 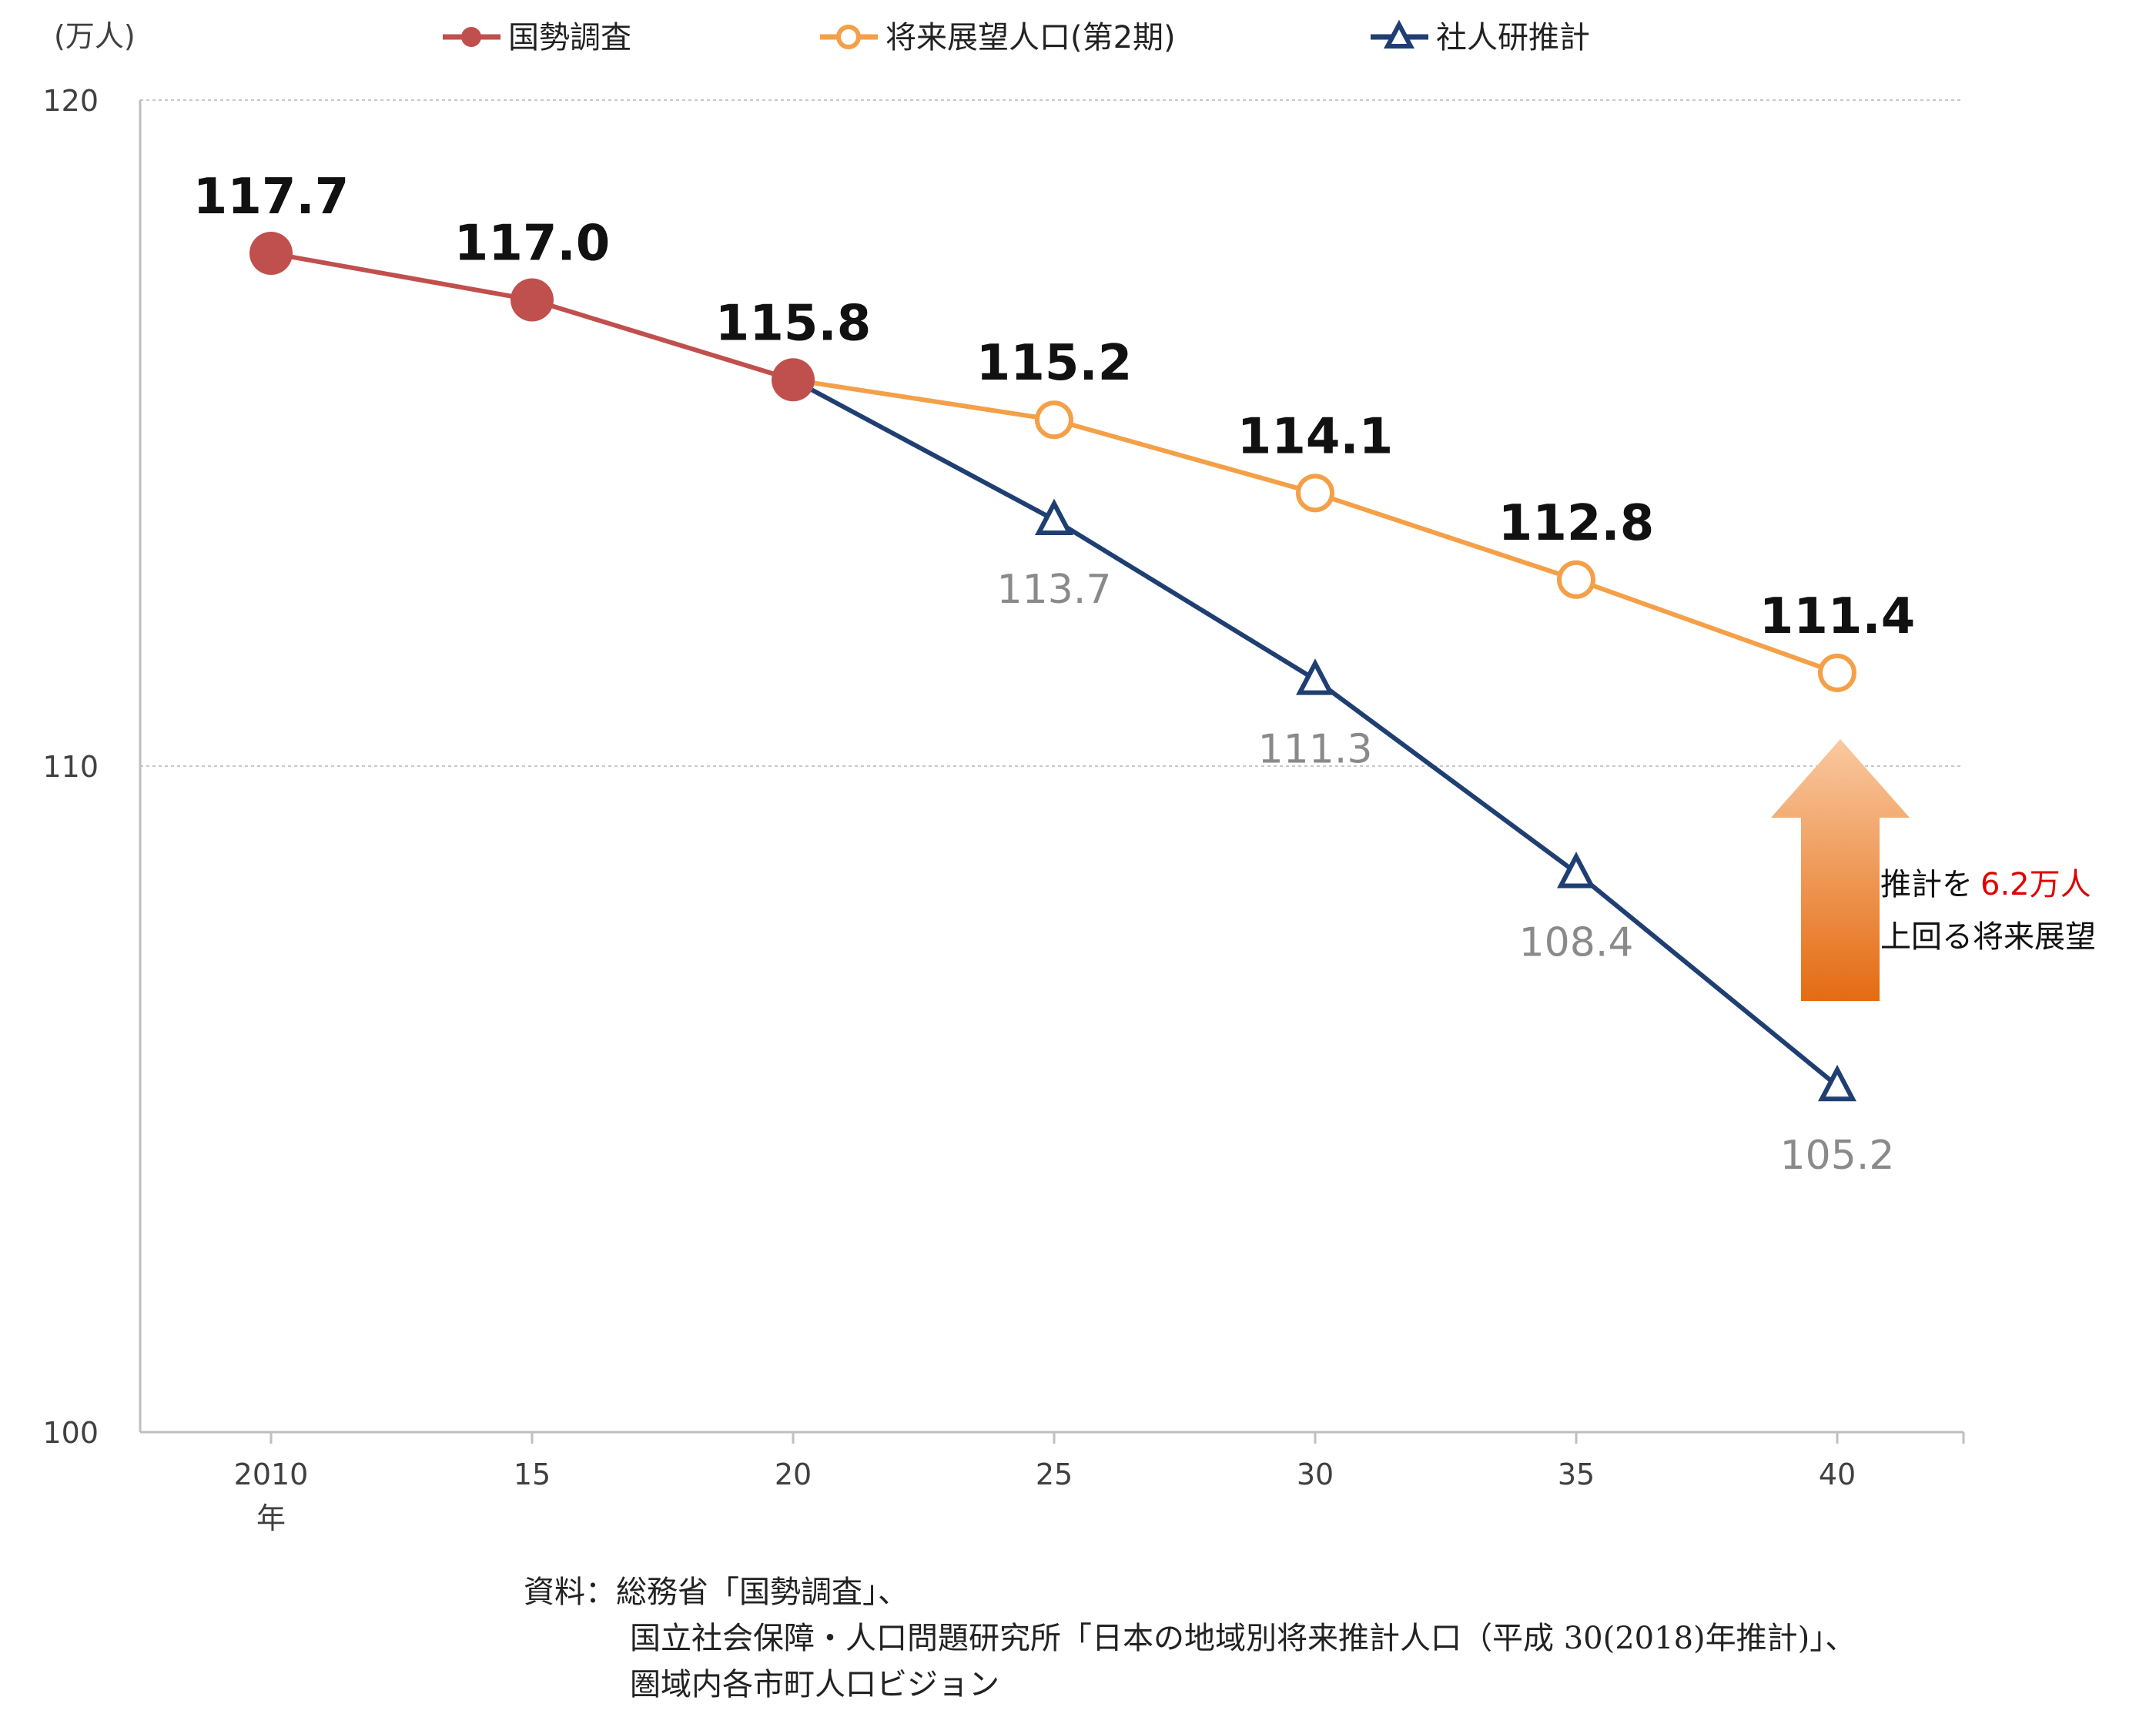 What do you see at coordinates (271, 1518) in the screenshot?
I see `x-tick-label-suffix: 年` at bounding box center [271, 1518].